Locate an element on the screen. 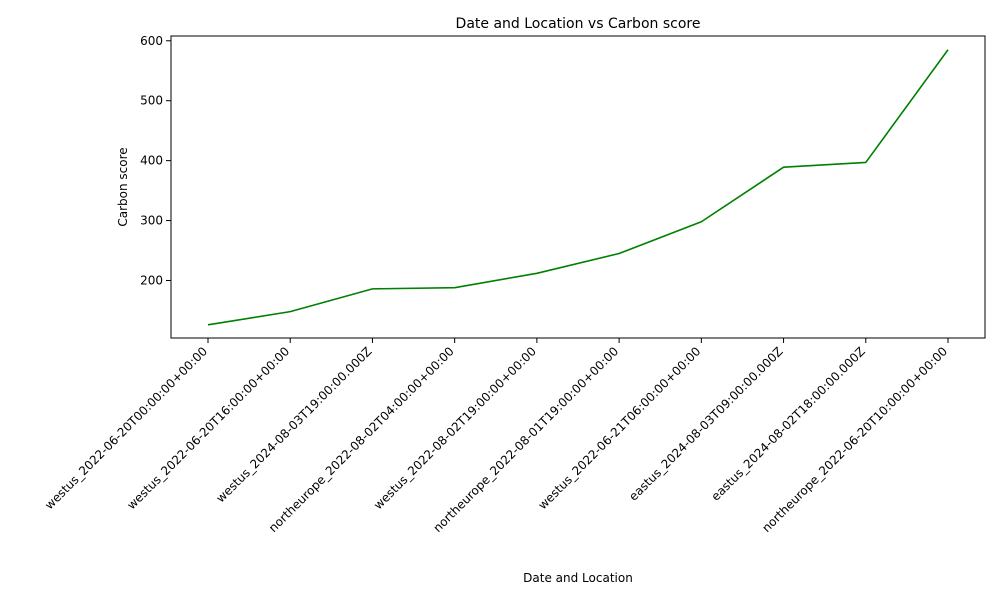  x-tick-label: westus_2022-06-21T06:00:00+00:00 is located at coordinates (619, 428).